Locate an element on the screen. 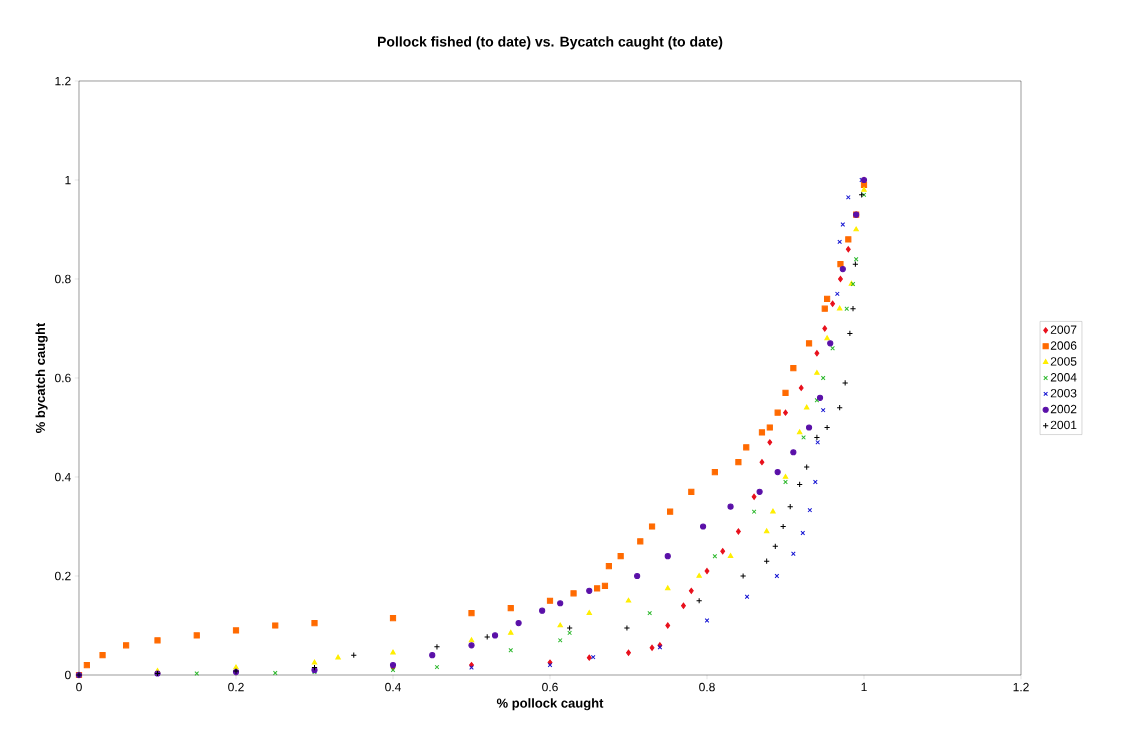  y-tick-label: 0.8 is located at coordinates (62, 279).